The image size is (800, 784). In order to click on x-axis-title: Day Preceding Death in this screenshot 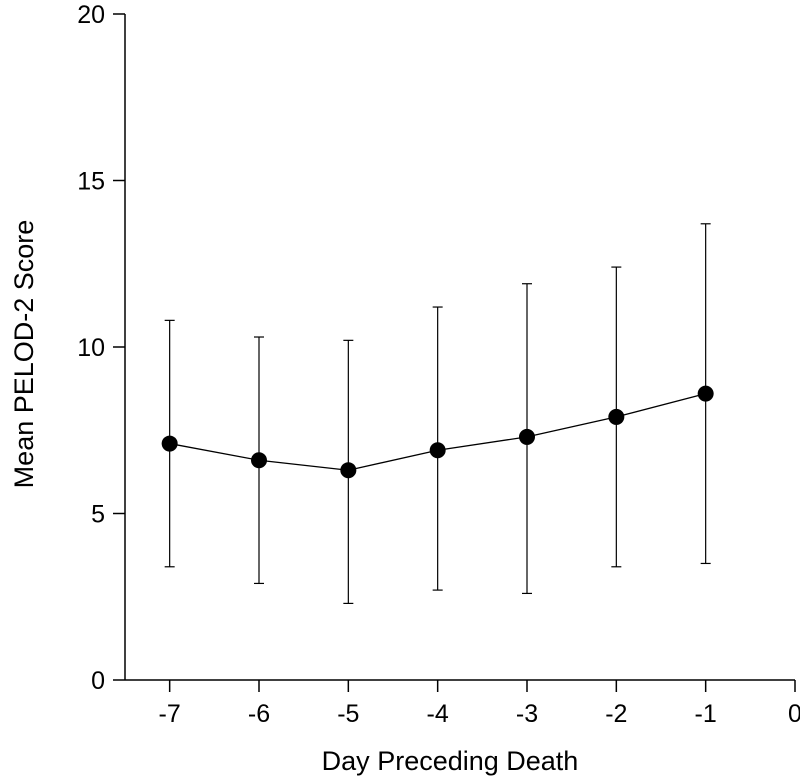, I will do `click(450, 761)`.